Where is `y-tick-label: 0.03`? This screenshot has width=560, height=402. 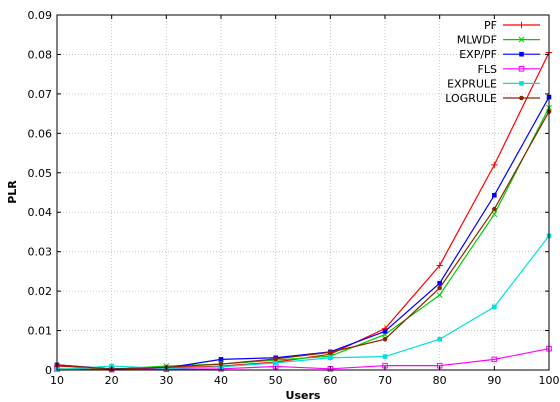
y-tick-label: 0.03 is located at coordinates (40, 252).